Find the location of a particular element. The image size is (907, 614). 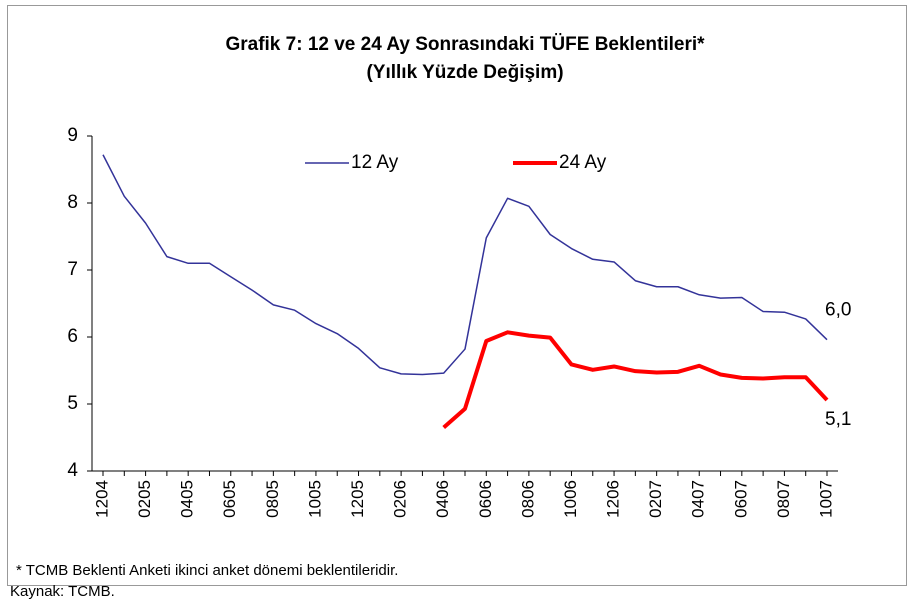

x-tick-label: 0205 is located at coordinates (144, 499).